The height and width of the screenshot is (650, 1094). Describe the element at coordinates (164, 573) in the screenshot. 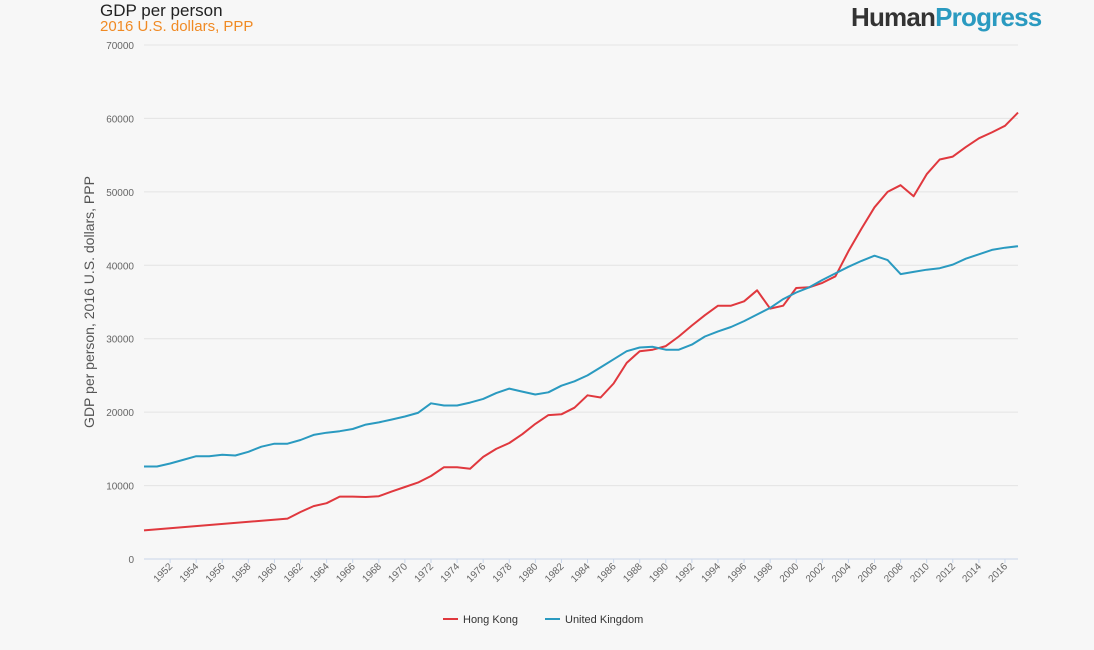

I see `x-tick-label: 1952` at that location.